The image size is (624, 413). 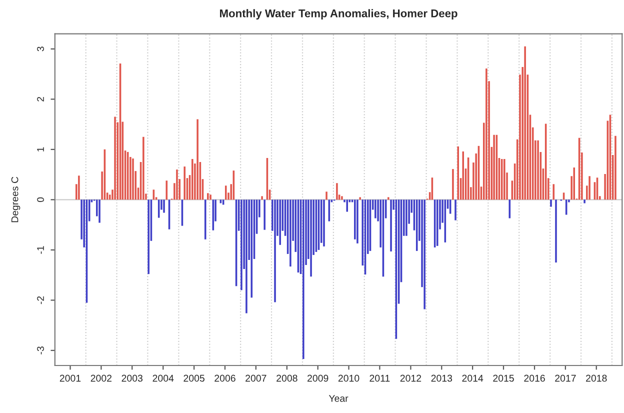 What do you see at coordinates (339, 14) in the screenshot?
I see `chart-title: Monthly Water Temp Anomalies, Homer Deep` at bounding box center [339, 14].